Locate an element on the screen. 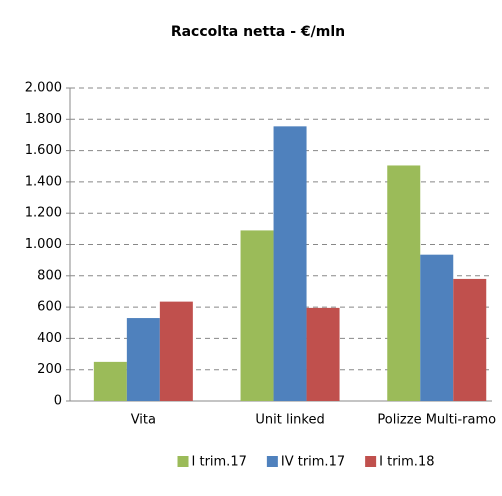 Image resolution: width=502 pixels, height=496 pixels. legend-label: I trim.18 is located at coordinates (406, 462).